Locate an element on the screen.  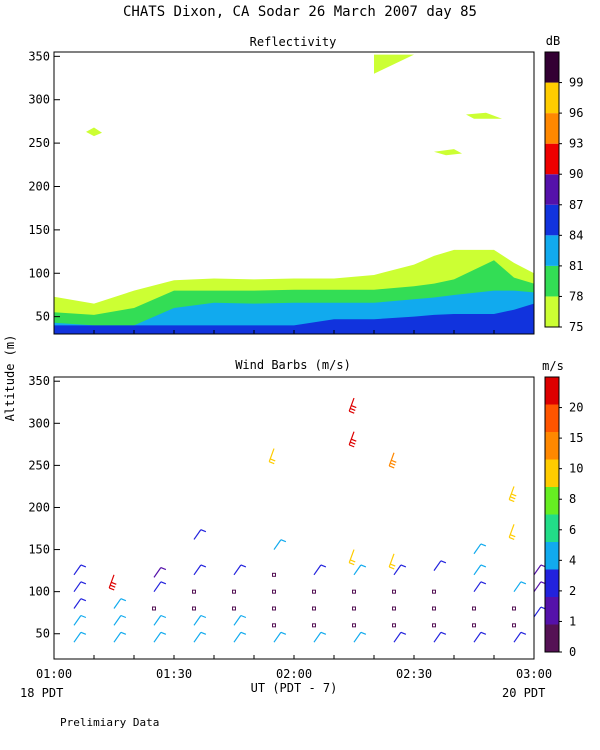
refl-ytick-label: 300 is located at coordinates (39, 100).